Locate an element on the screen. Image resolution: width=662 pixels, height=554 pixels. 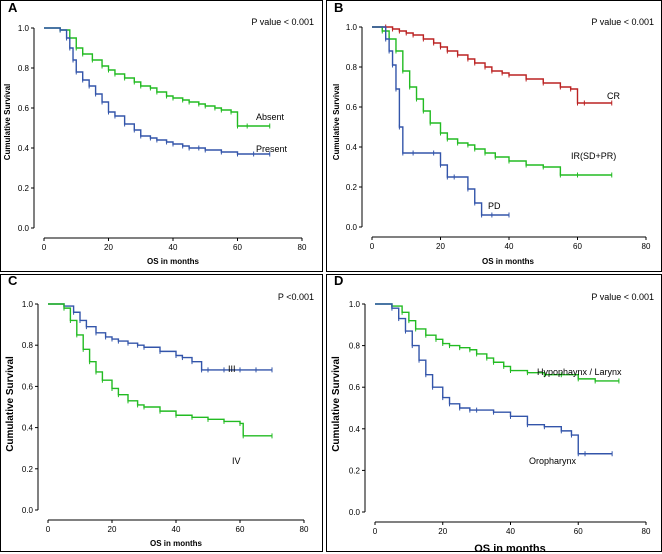
km-curve-present is located at coordinates (157, 91).